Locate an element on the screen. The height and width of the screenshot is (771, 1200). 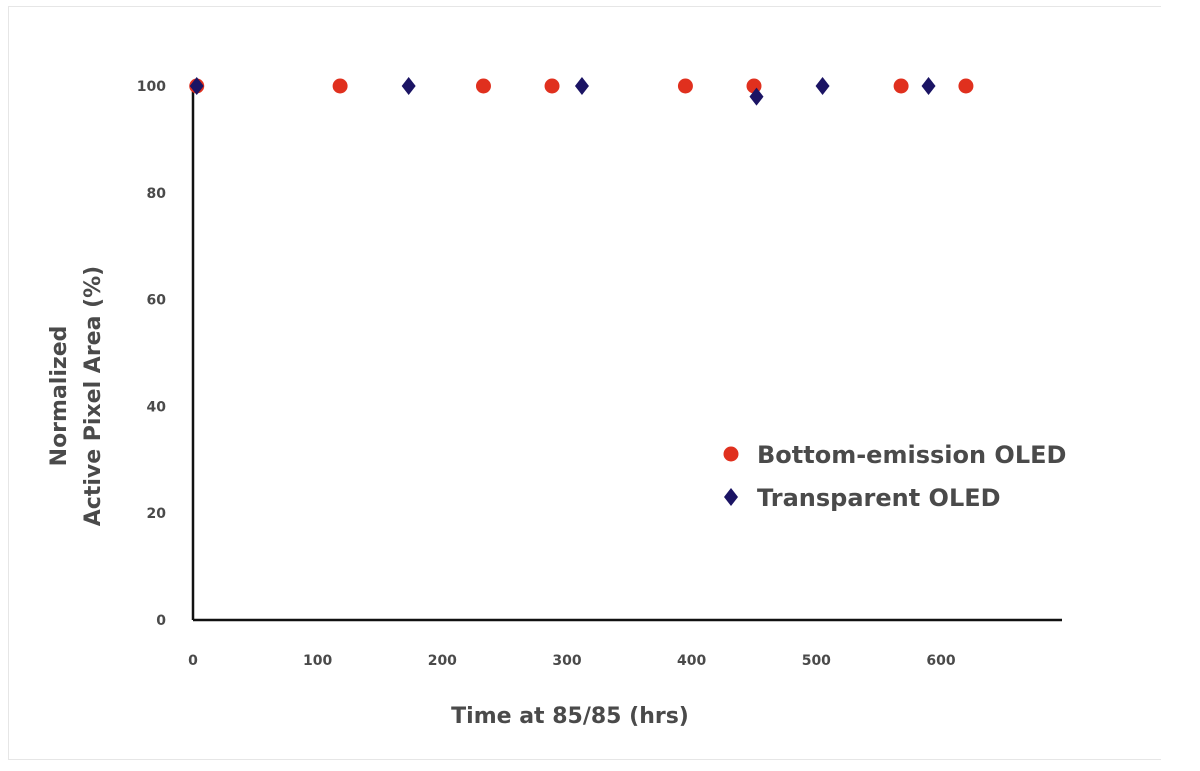
x-axis-title: Time at 85/85 (hrs) is located at coordinates (570, 716).